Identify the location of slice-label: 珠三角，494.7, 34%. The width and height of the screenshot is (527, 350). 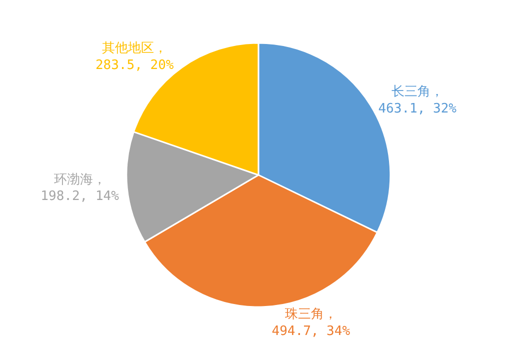
(311, 322).